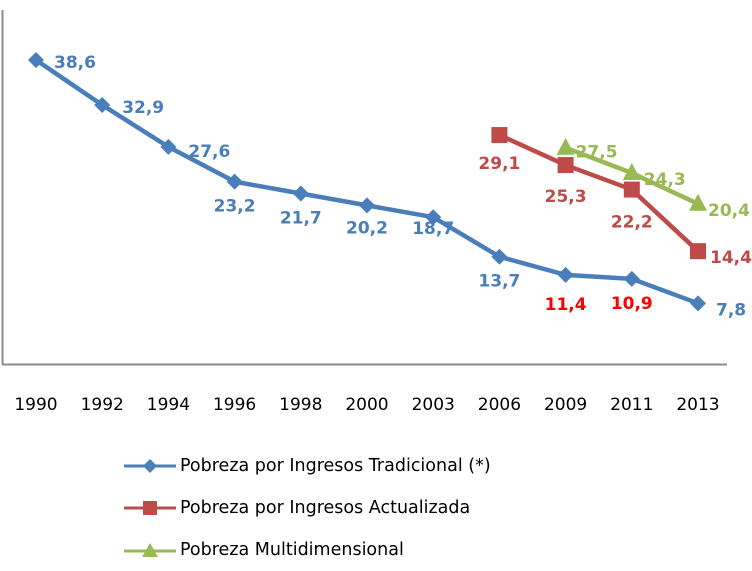 This screenshot has height=571, width=752. What do you see at coordinates (697, 405) in the screenshot?
I see `x-tick-label: 2013` at bounding box center [697, 405].